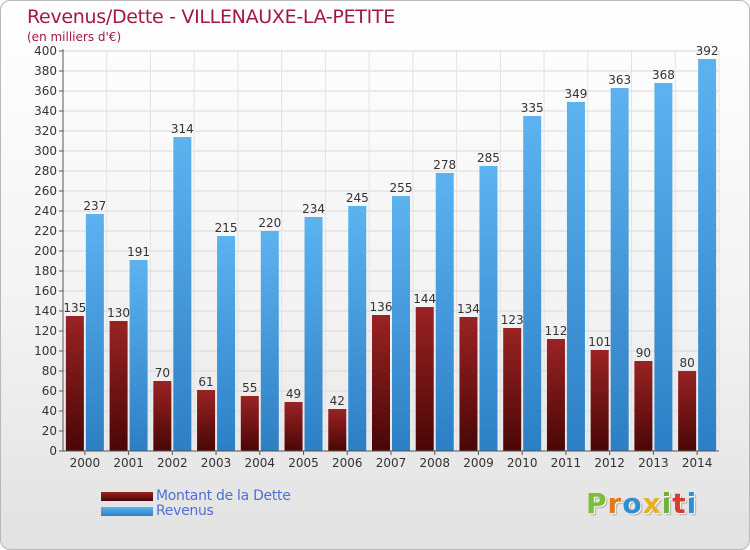 The image size is (750, 550). What do you see at coordinates (293, 426) in the screenshot?
I see `bar-debt-2005` at bounding box center [293, 426].